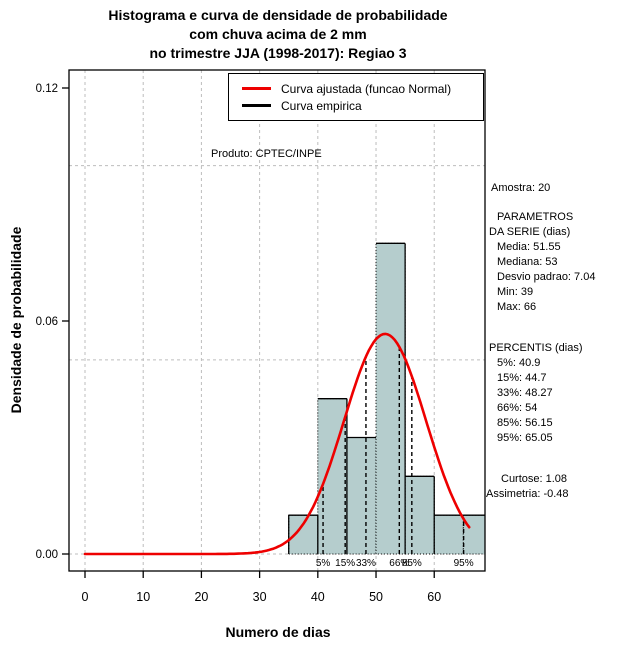  Describe the element at coordinates (318, 597) in the screenshot. I see `x-tick-label: 40` at that location.